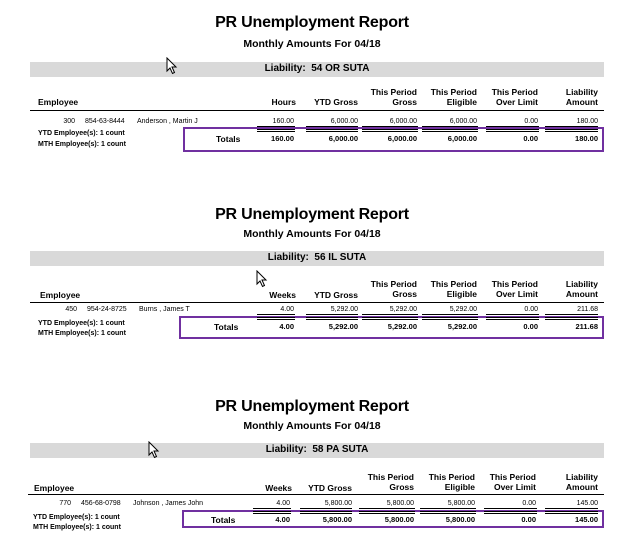 The height and width of the screenshot is (554, 624). I want to click on cell-liability-amount: 211.68, so click(587, 309).